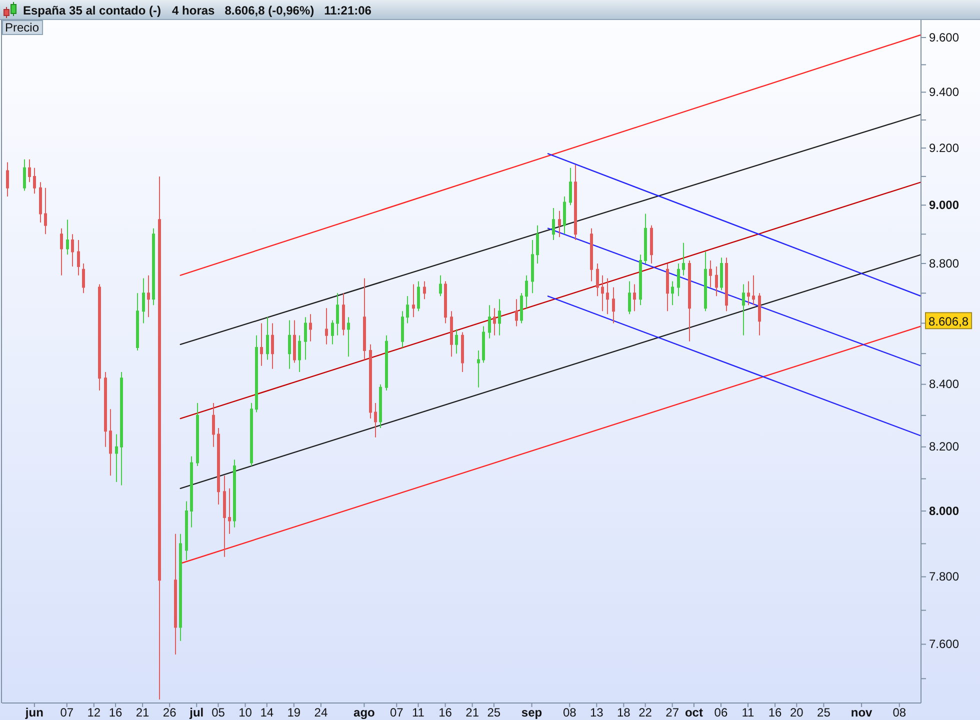 The width and height of the screenshot is (980, 720). I want to click on x-tick-label: 12, so click(94, 713).